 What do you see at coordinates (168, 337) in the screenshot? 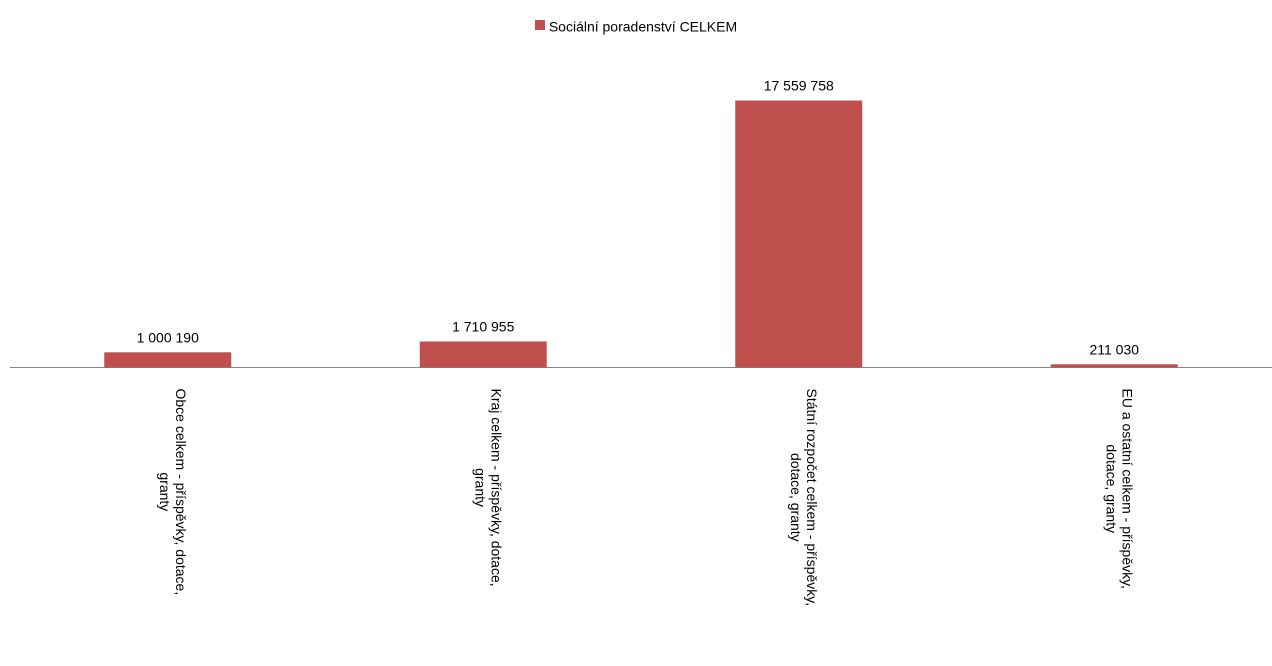
I see `data-label: 1 000 190` at bounding box center [168, 337].